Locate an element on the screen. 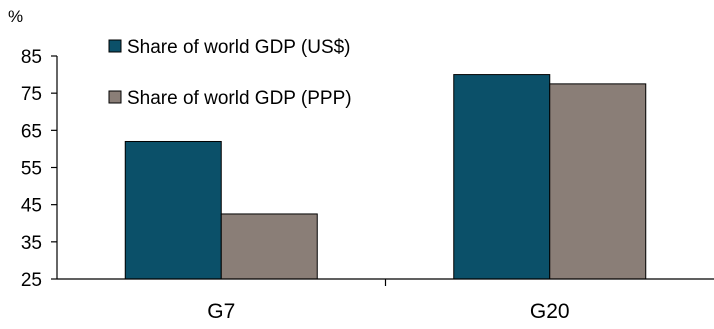 The image size is (714, 329). bar-ppp-g7 is located at coordinates (269, 246).